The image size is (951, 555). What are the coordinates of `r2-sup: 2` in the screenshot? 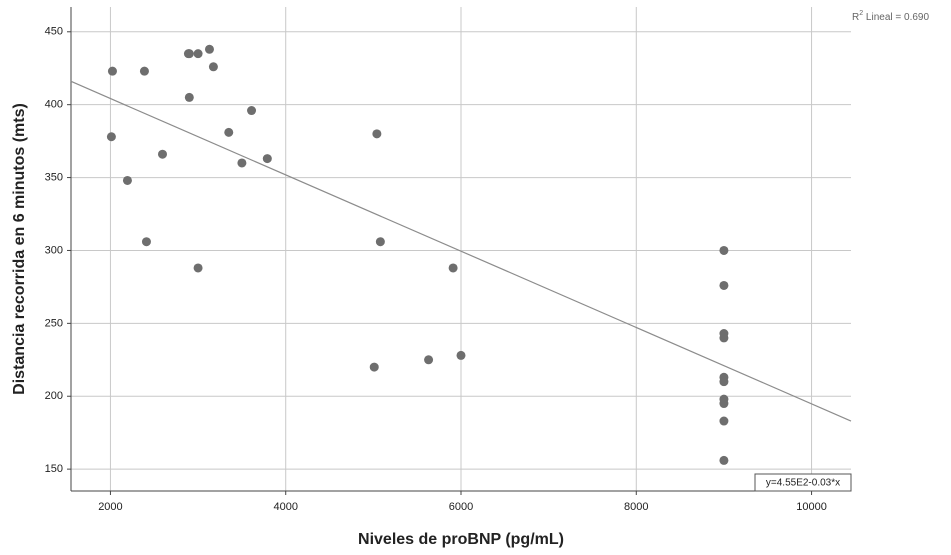 It's located at (861, 13).